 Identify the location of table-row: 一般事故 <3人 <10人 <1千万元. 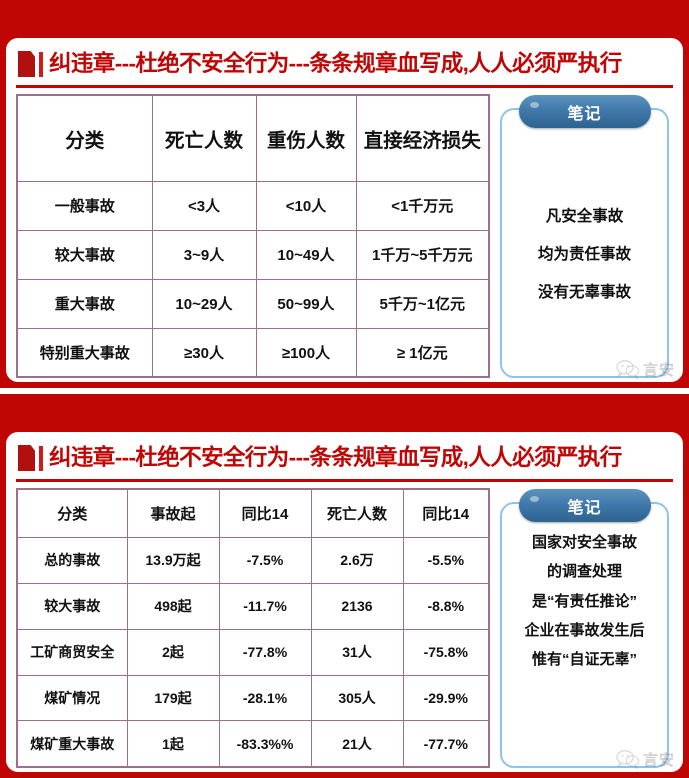
(253, 205).